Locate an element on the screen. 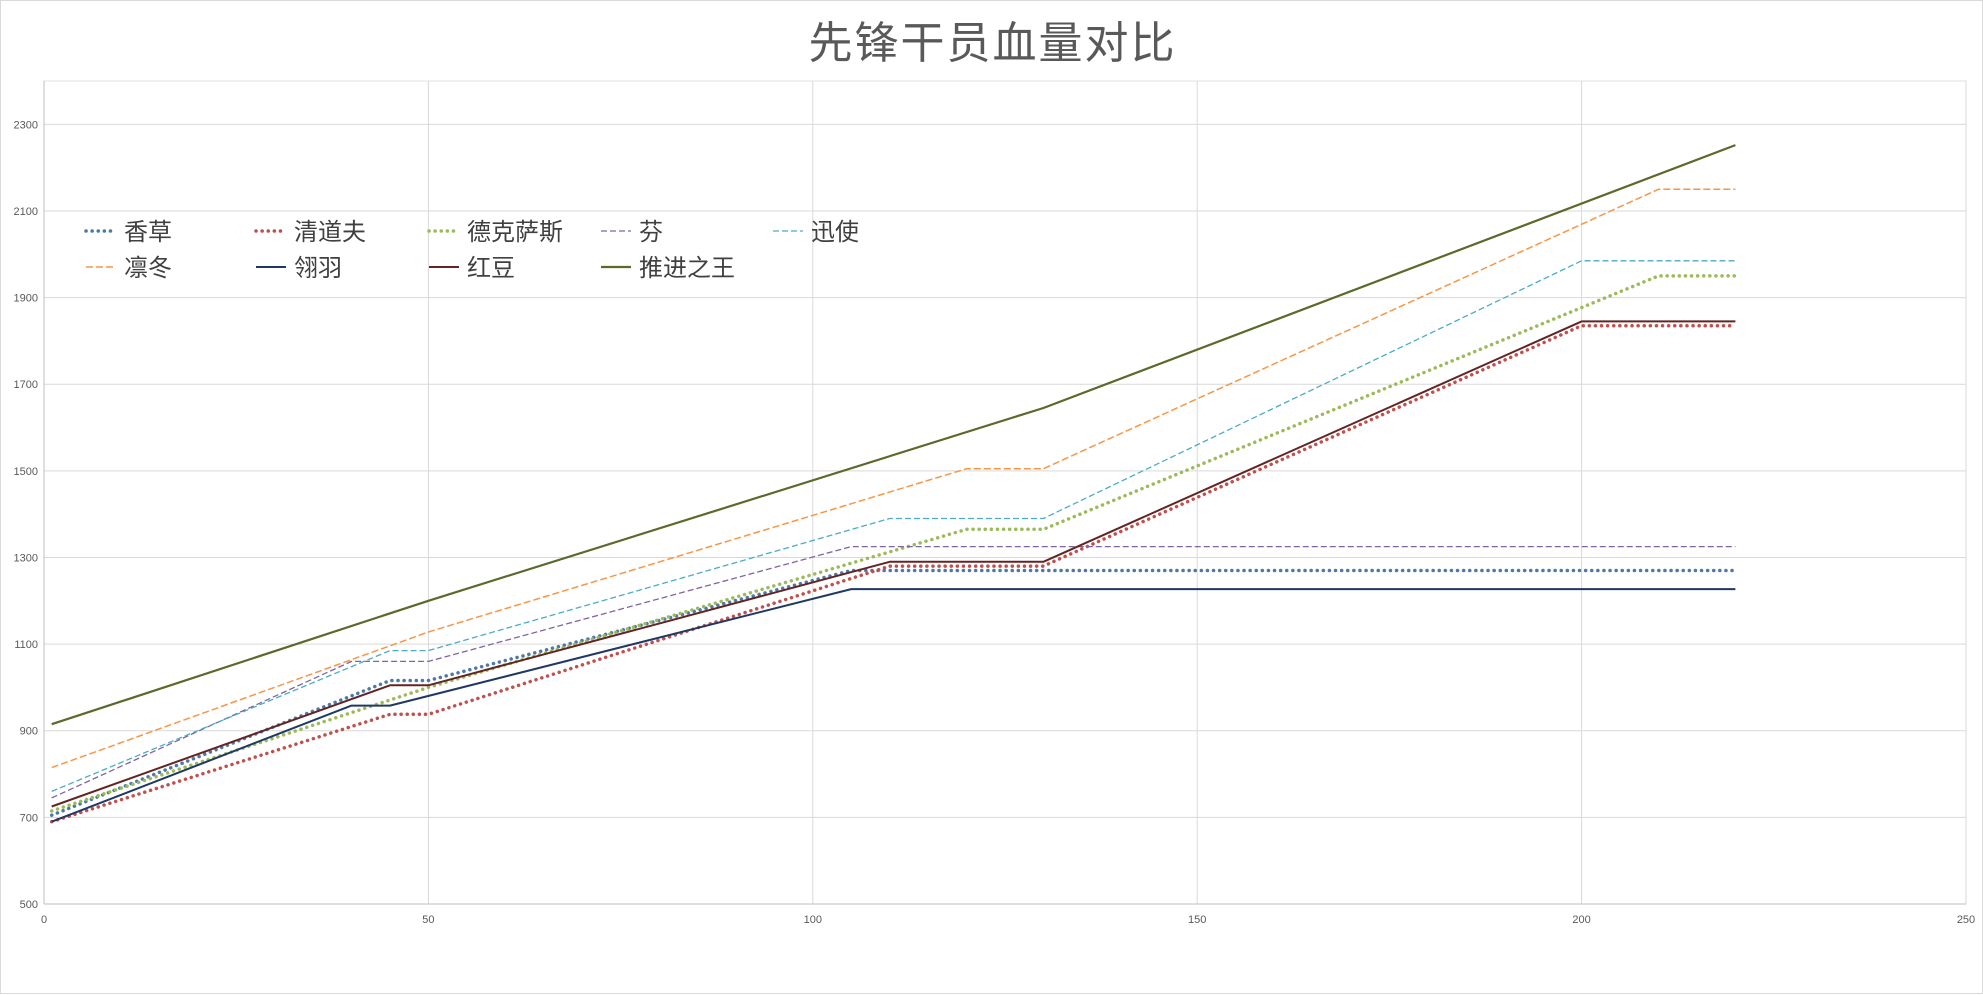  legend-item-1: 清道夫 is located at coordinates (310, 232).